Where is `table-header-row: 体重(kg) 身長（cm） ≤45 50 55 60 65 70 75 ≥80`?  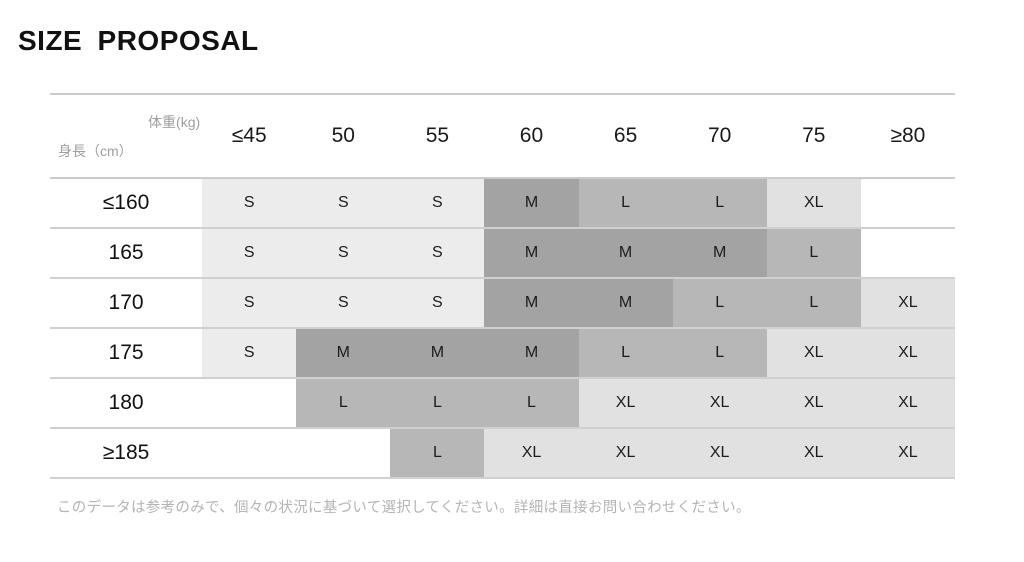 table-header-row: 体重(kg) 身長（cm） ≤45 50 55 60 65 70 75 ≥80 is located at coordinates (502, 136).